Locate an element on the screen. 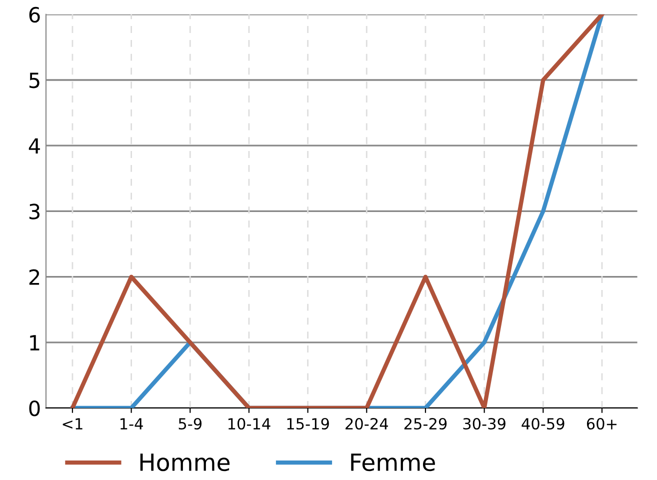 This screenshot has width=657, height=480. x-tick-label: 25-29 is located at coordinates (425, 424).